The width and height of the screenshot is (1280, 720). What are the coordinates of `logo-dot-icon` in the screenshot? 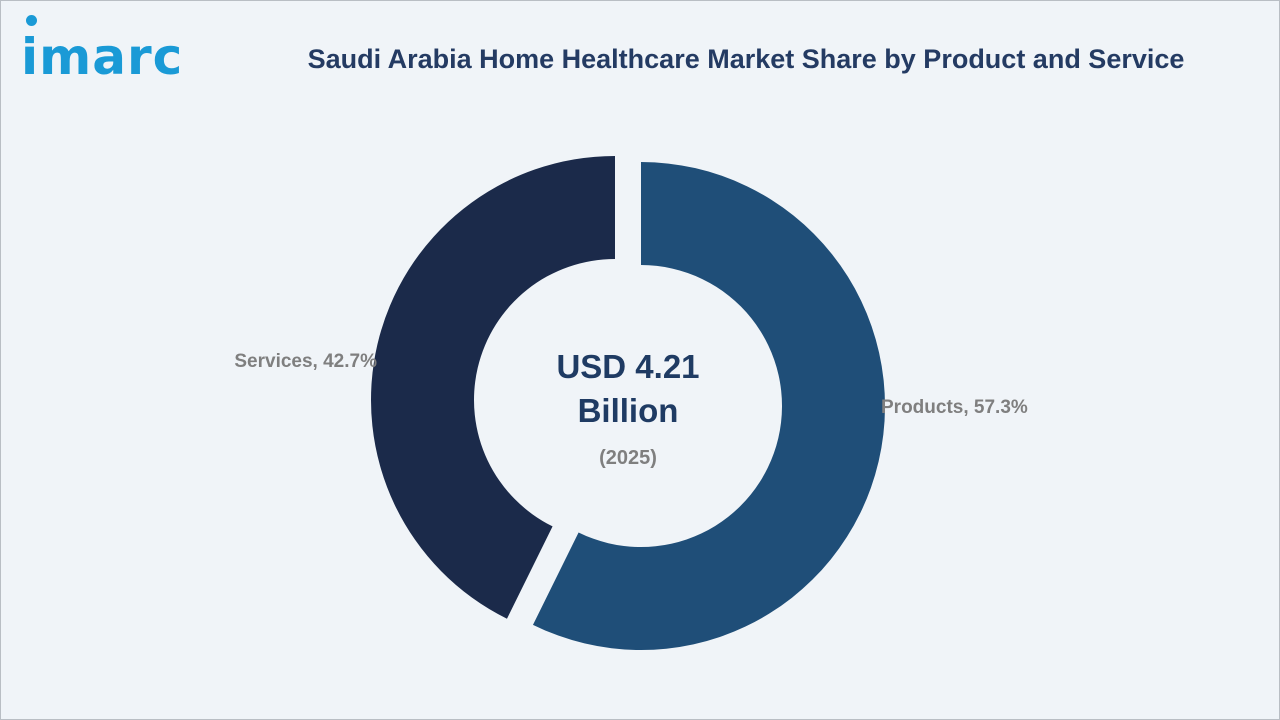 It's located at (31, 20).